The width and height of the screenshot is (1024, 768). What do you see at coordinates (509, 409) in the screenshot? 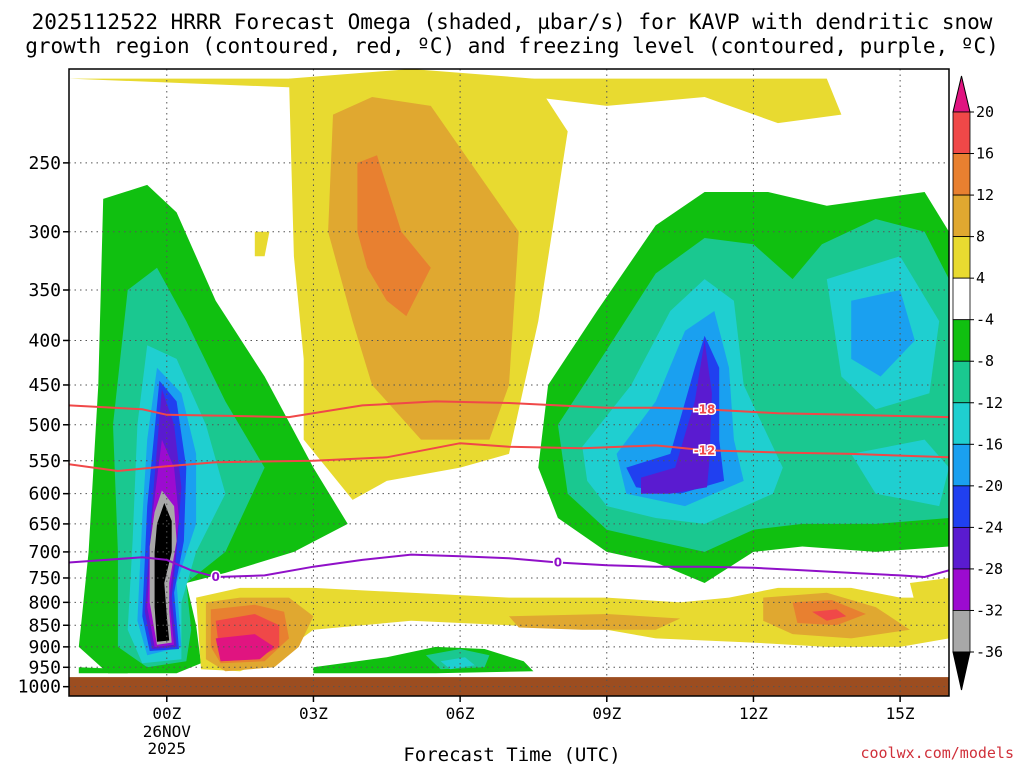
I see `contour--18` at bounding box center [509, 409].